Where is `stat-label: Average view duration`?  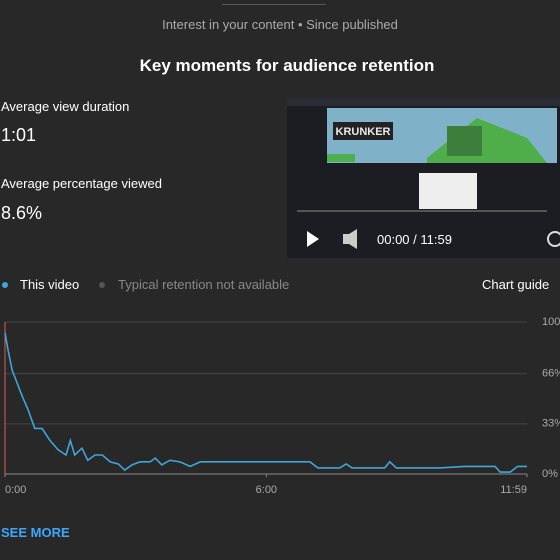 stat-label: Average view duration is located at coordinates (65, 106).